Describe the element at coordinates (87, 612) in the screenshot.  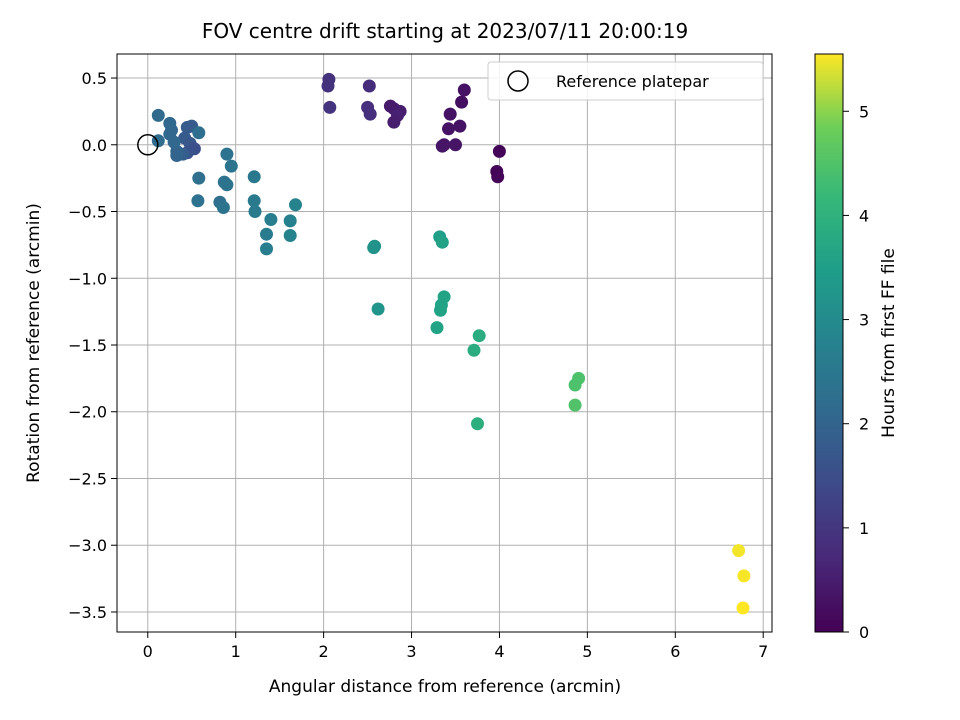
I see `y-tick-label: −3.5` at that location.